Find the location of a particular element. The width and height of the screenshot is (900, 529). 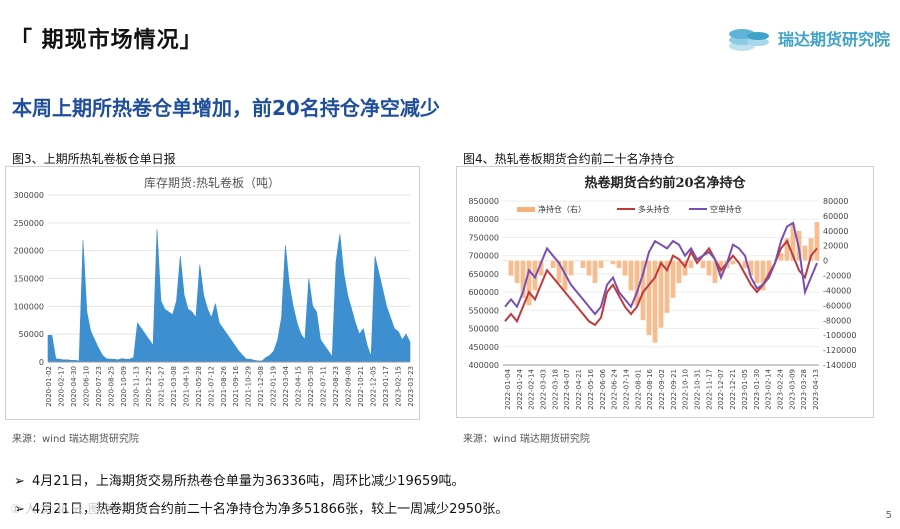

x-tick-label: 2022-01-19 is located at coordinates (274, 386).